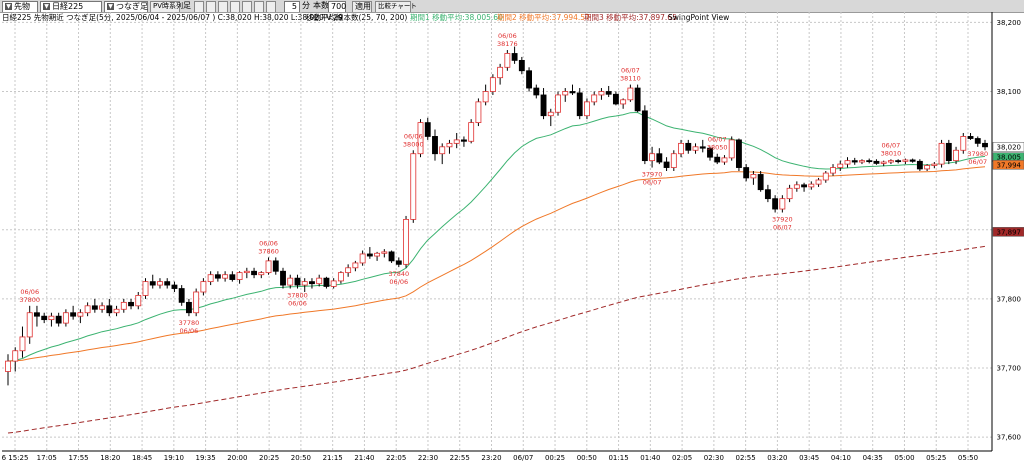  Describe the element at coordinates (362, 6) in the screenshot. I see `apply-button: 適用` at that location.